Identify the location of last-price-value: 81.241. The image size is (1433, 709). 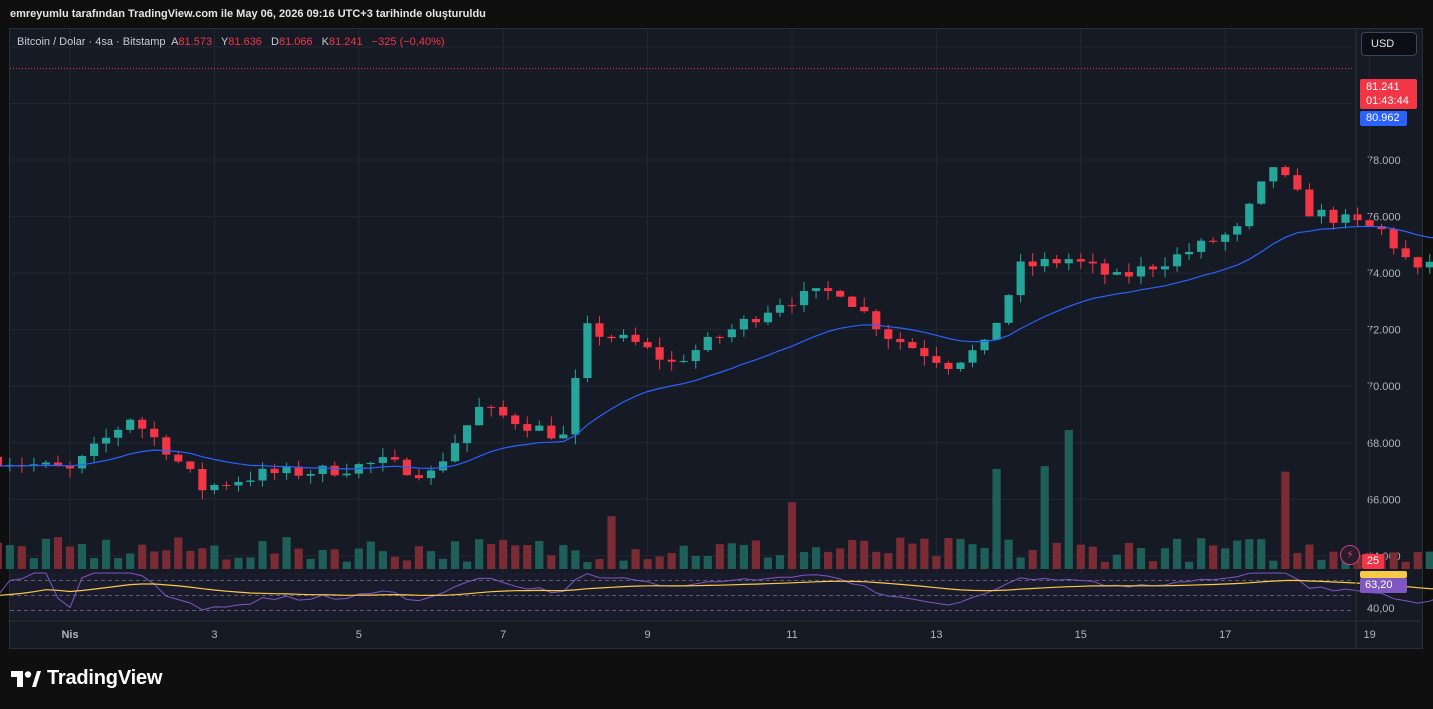
(1383, 87).